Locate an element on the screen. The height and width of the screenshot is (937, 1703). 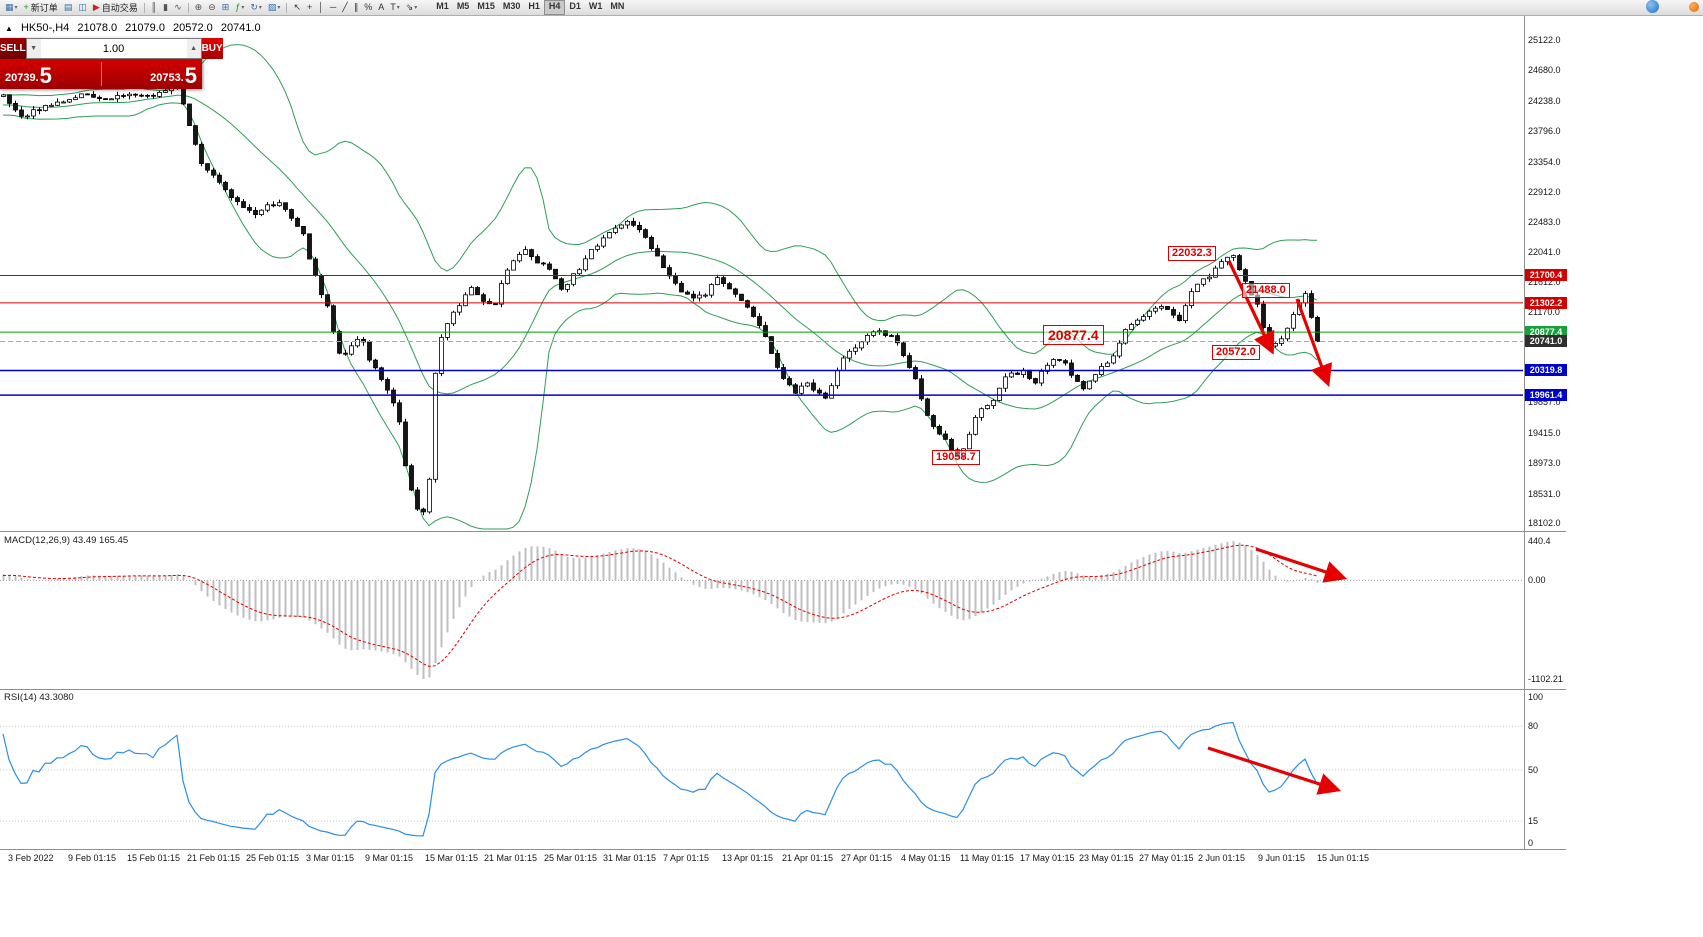
tile-windows-button: ⊞ is located at coordinates (226, 7).